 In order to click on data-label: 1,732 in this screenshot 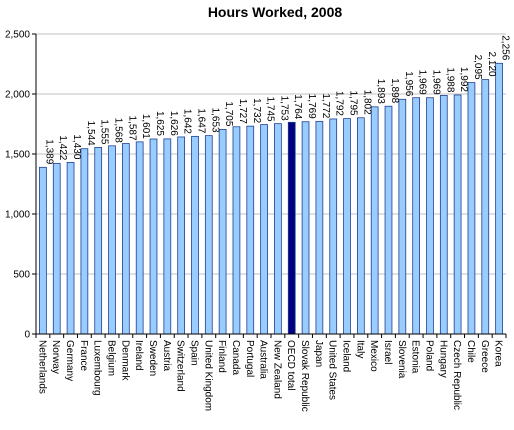, I will do `click(256, 110)`.